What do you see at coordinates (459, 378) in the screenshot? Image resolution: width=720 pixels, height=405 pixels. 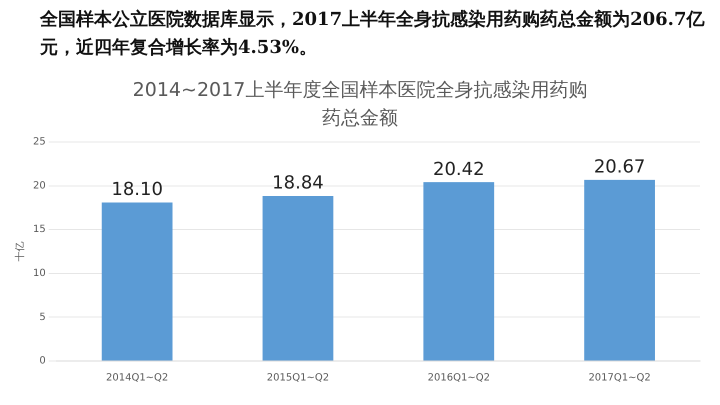 I see `x-tick-label: 2016Q1~Q2` at bounding box center [459, 378].